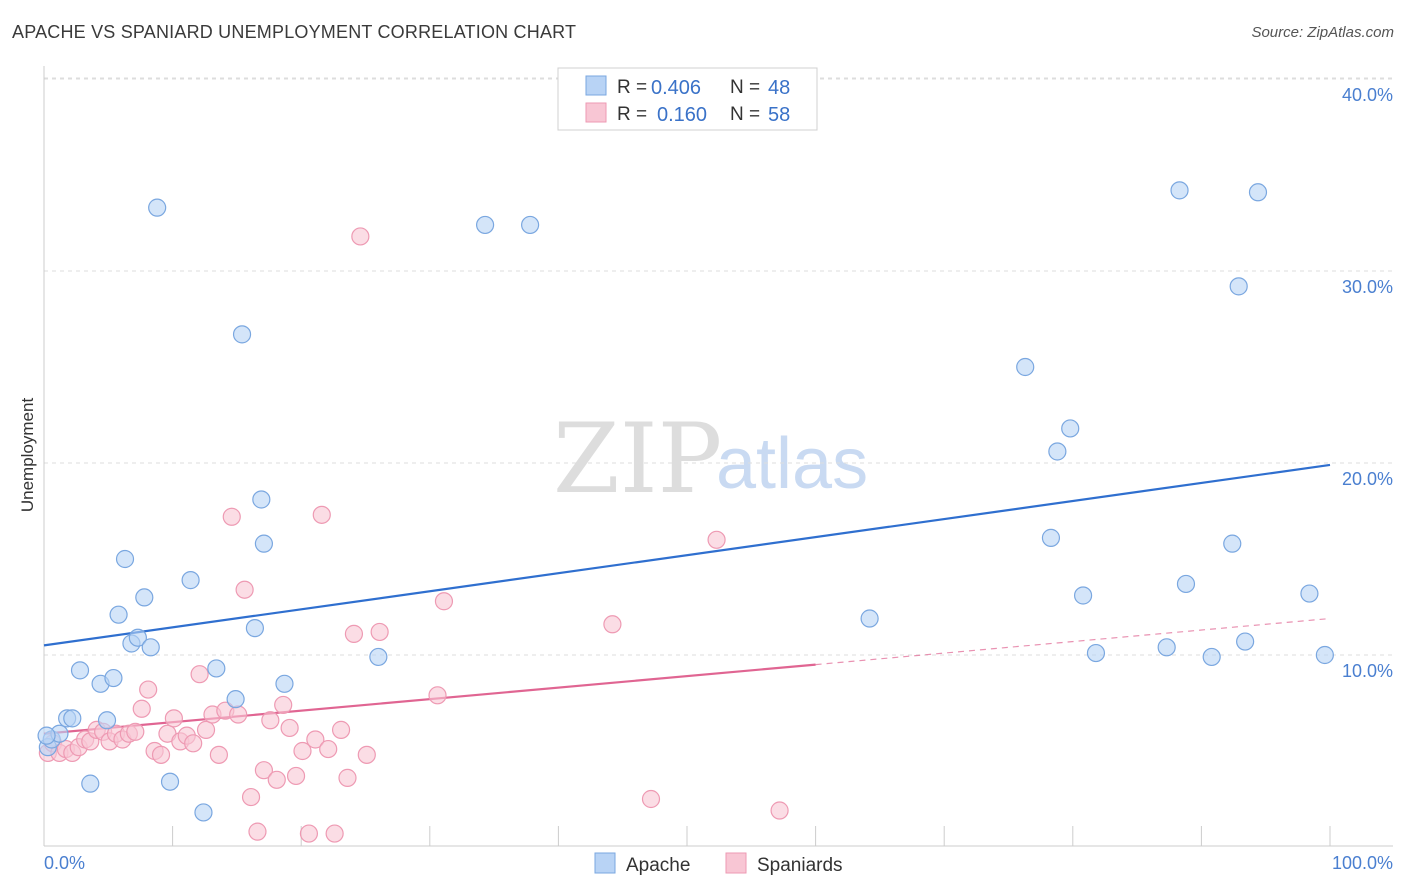 The image size is (1406, 892). I want to click on bottom-legend-swatch-spaniards, so click(736, 863).